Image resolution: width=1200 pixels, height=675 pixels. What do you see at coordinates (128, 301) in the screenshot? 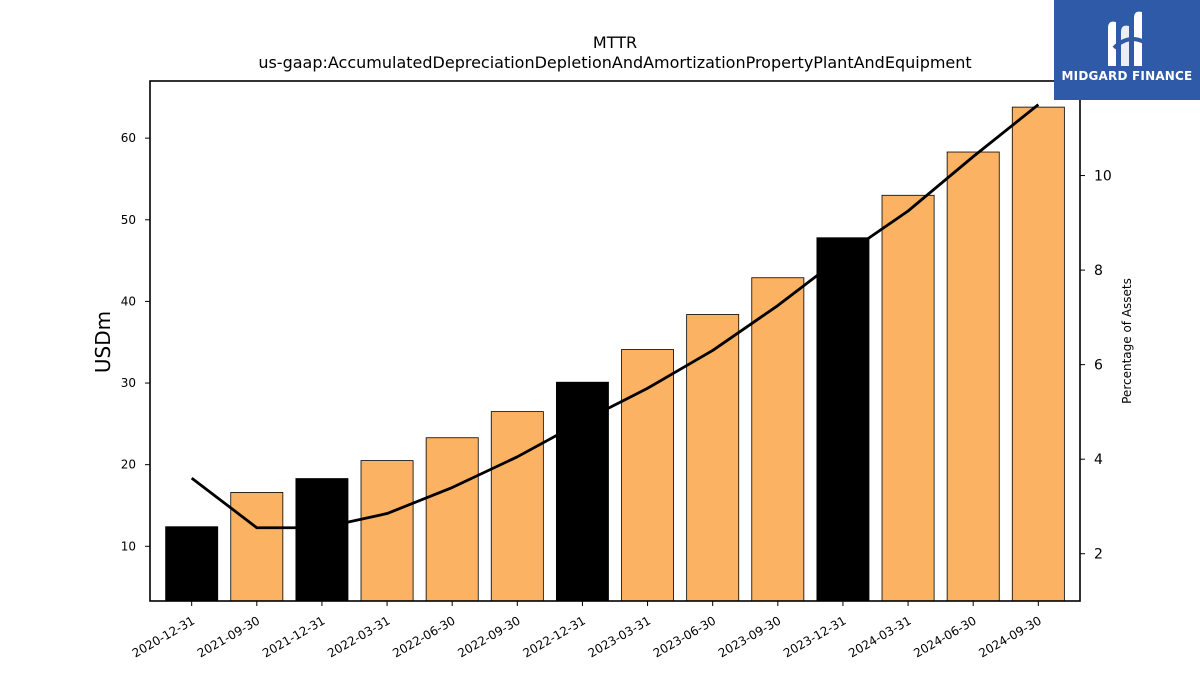
I see `y-tick-label: 40` at bounding box center [128, 301].